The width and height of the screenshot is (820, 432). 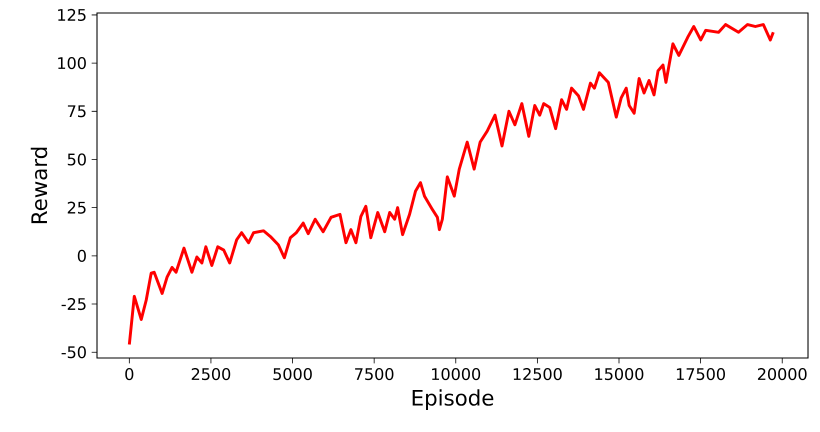 I want to click on y-tick-label: 75, so click(x=77, y=111).